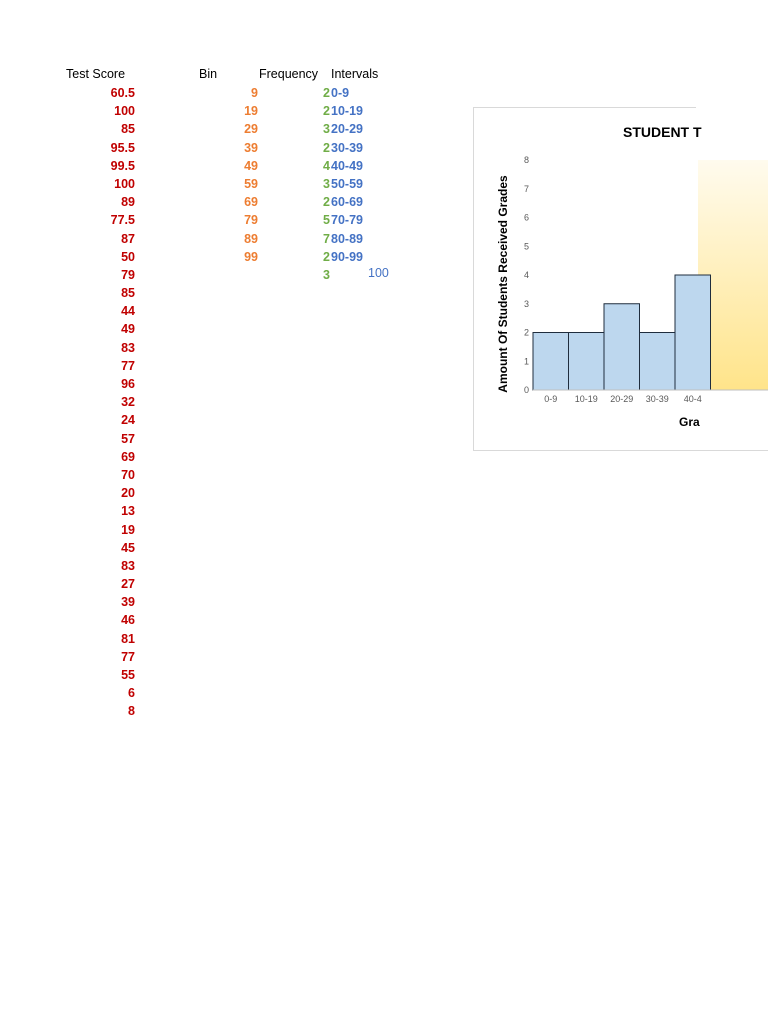  Describe the element at coordinates (122, 165) in the screenshot. I see `test-score-cell: 99.5` at that location.